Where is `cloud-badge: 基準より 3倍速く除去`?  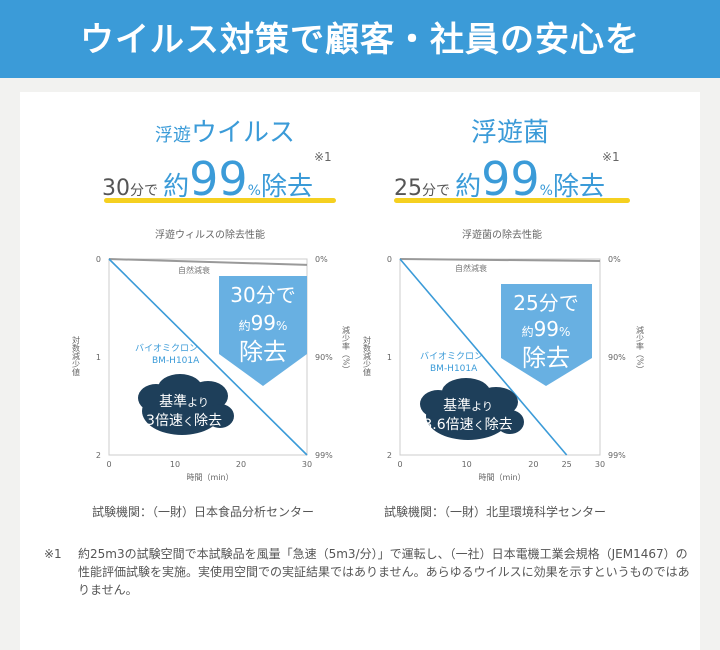
cloud-badge: 基準より 3倍速く除去 is located at coordinates (186, 404).